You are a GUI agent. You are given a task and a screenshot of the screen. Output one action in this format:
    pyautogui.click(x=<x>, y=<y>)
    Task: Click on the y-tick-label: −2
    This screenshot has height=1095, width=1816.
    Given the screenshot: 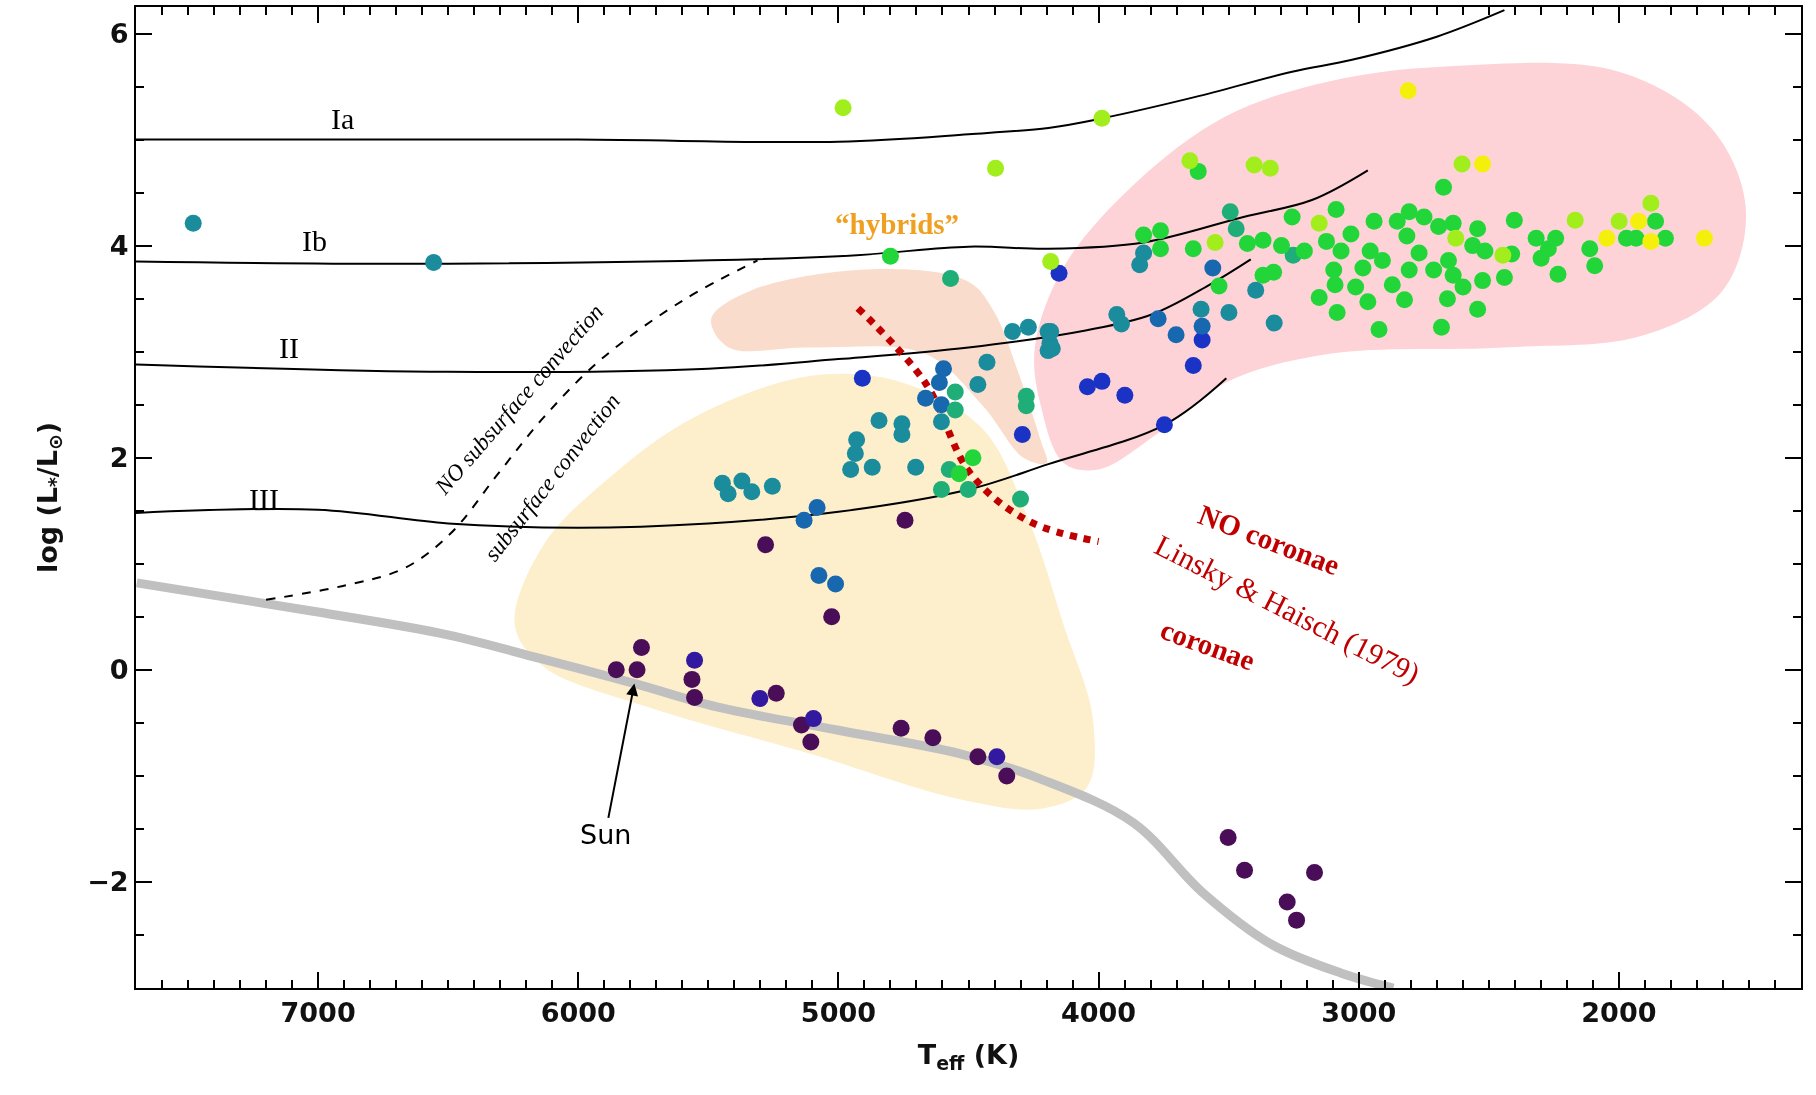 What is the action you would take?
    pyautogui.click(x=108, y=882)
    